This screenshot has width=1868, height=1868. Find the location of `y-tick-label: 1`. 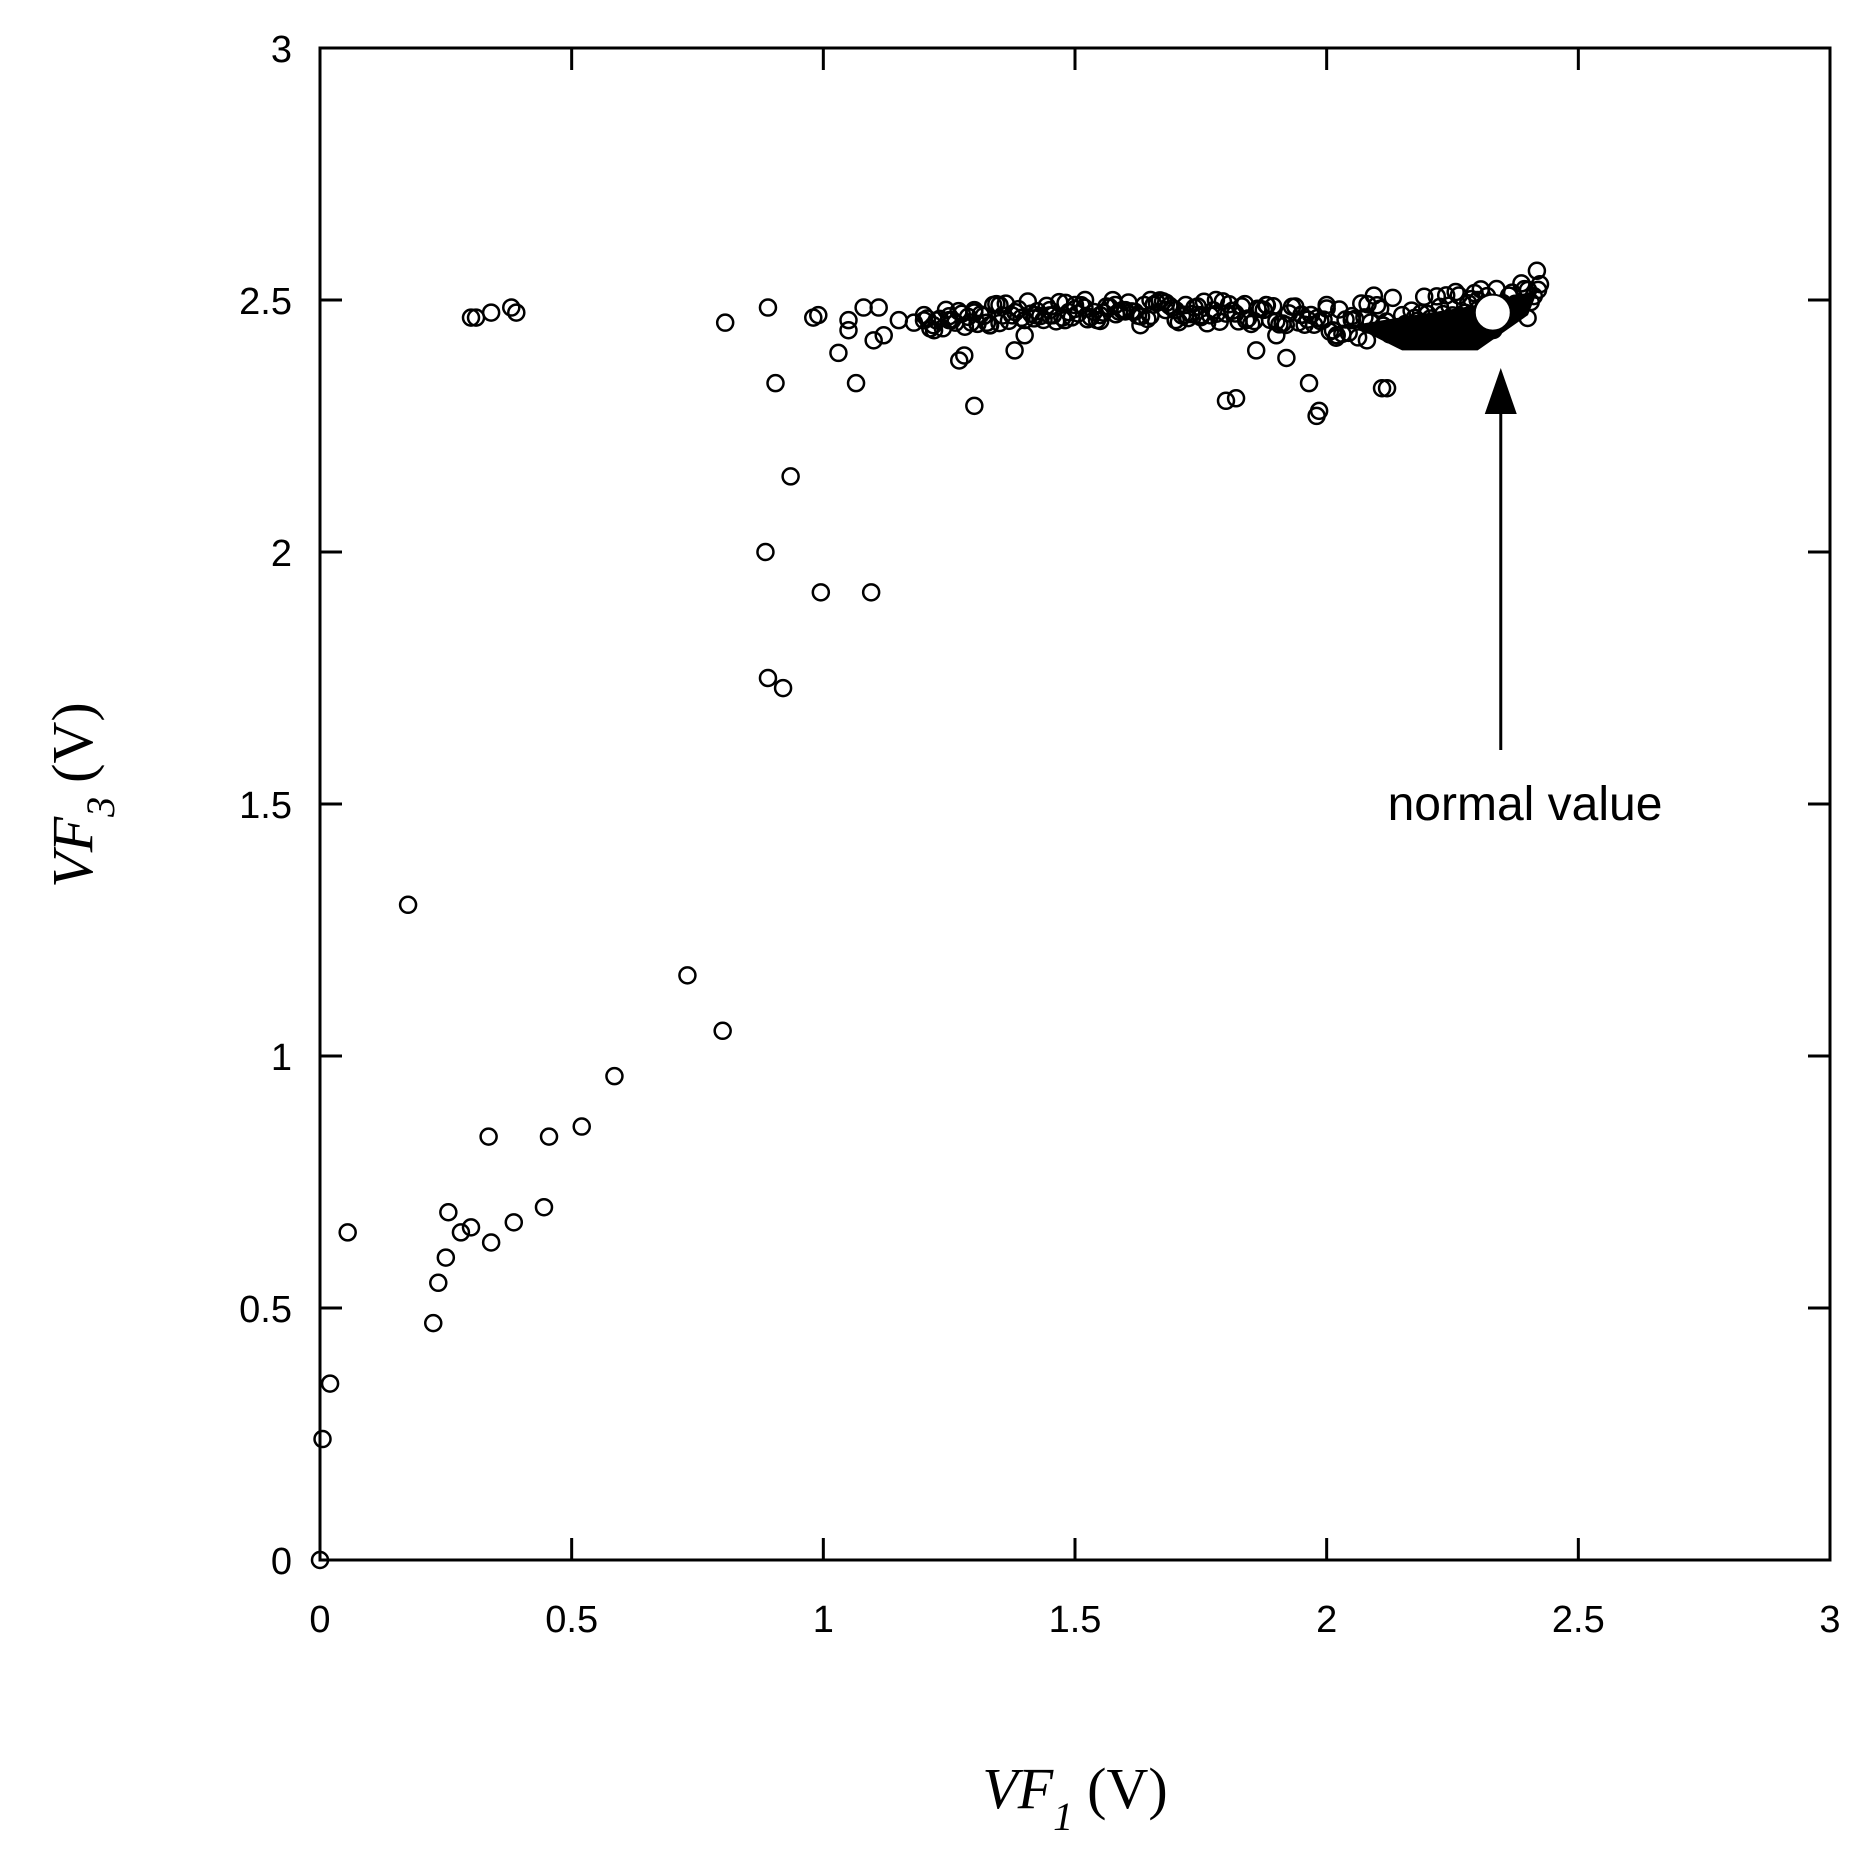

y-tick-label: 1 is located at coordinates (281, 1058).